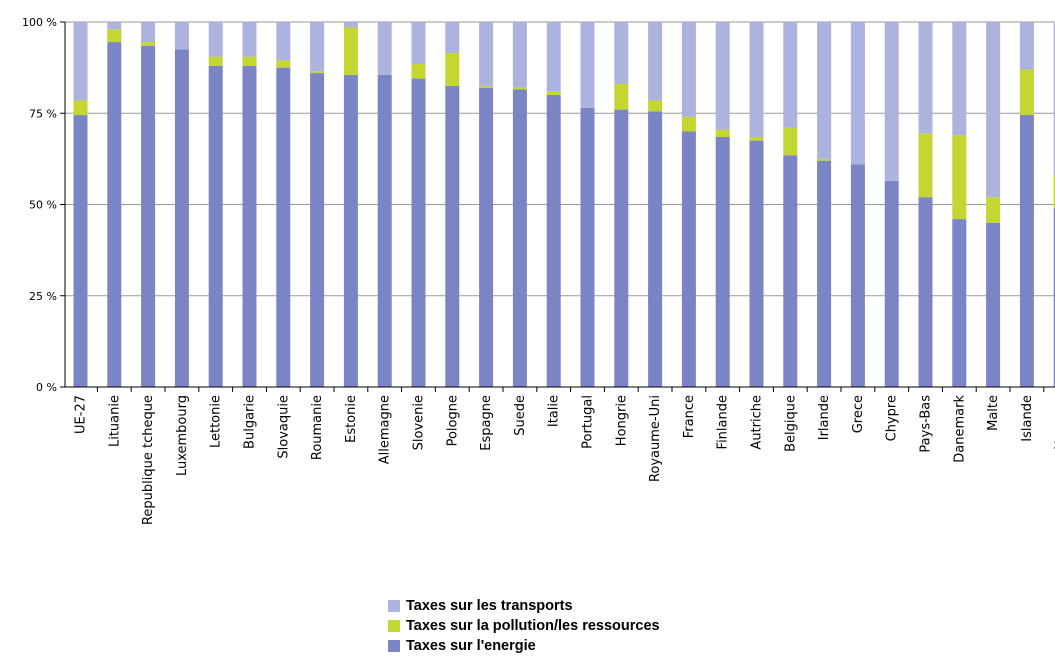  What do you see at coordinates (689, 416) in the screenshot?
I see `x-tick-label: France` at bounding box center [689, 416].